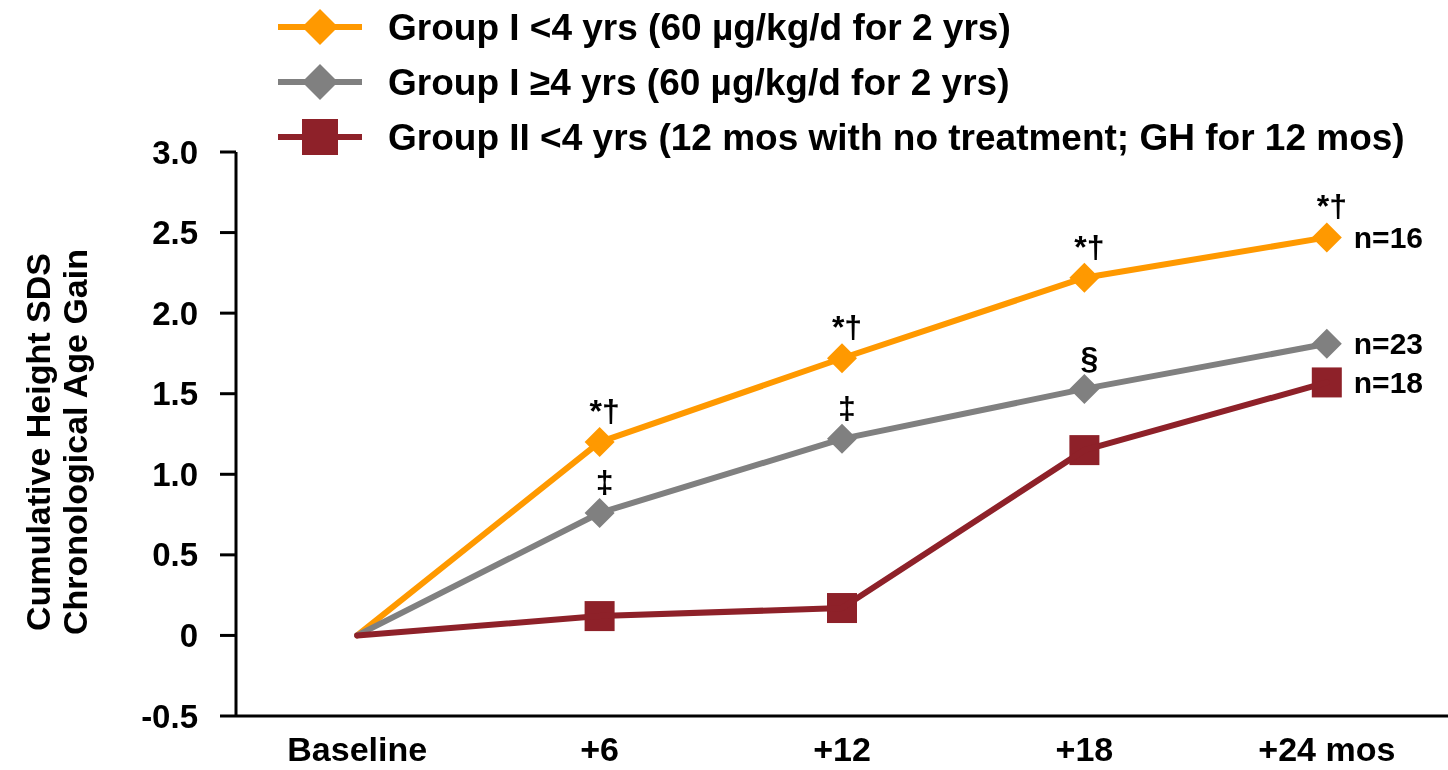 Image resolution: width=1448 pixels, height=770 pixels. I want to click on x-tick-label: +18, so click(1084, 749).